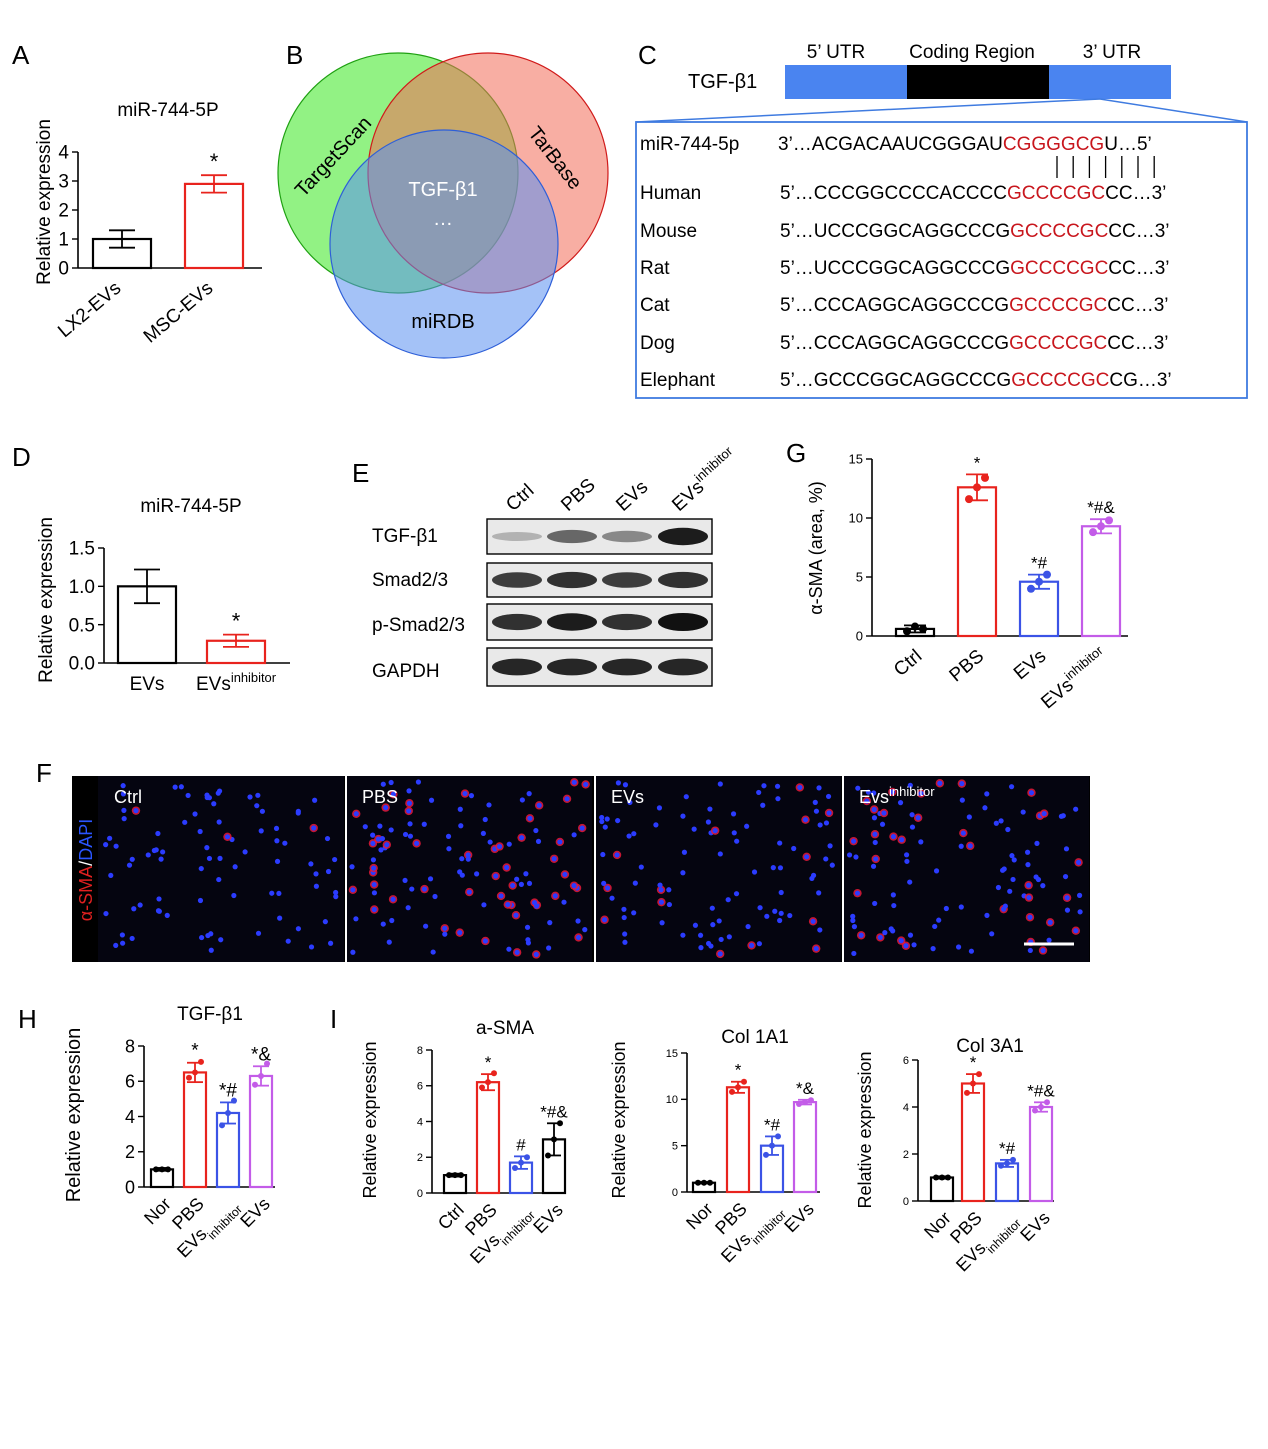  What do you see at coordinates (670, 193) in the screenshot?
I see `species-name: Human` at bounding box center [670, 193].